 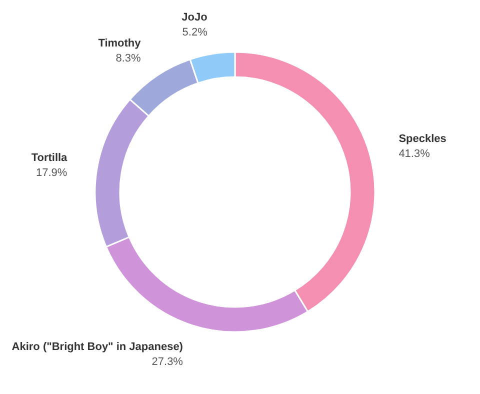 What do you see at coordinates (128, 58) in the screenshot?
I see `data-label: 8.3%` at bounding box center [128, 58].